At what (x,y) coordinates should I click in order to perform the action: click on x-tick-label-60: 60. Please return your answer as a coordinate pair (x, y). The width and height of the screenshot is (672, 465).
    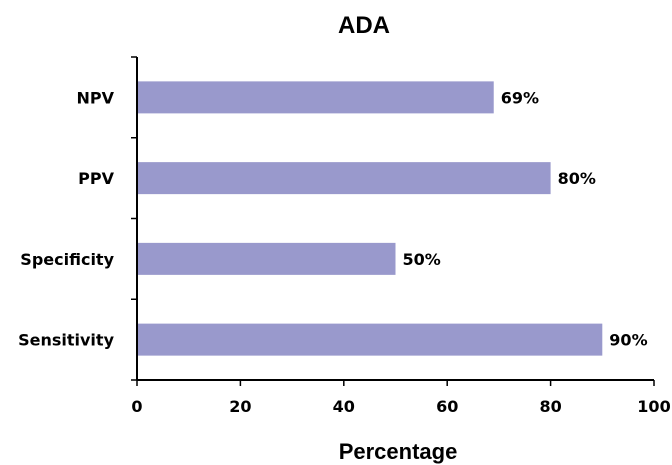
    Looking at the image, I should click on (447, 406).